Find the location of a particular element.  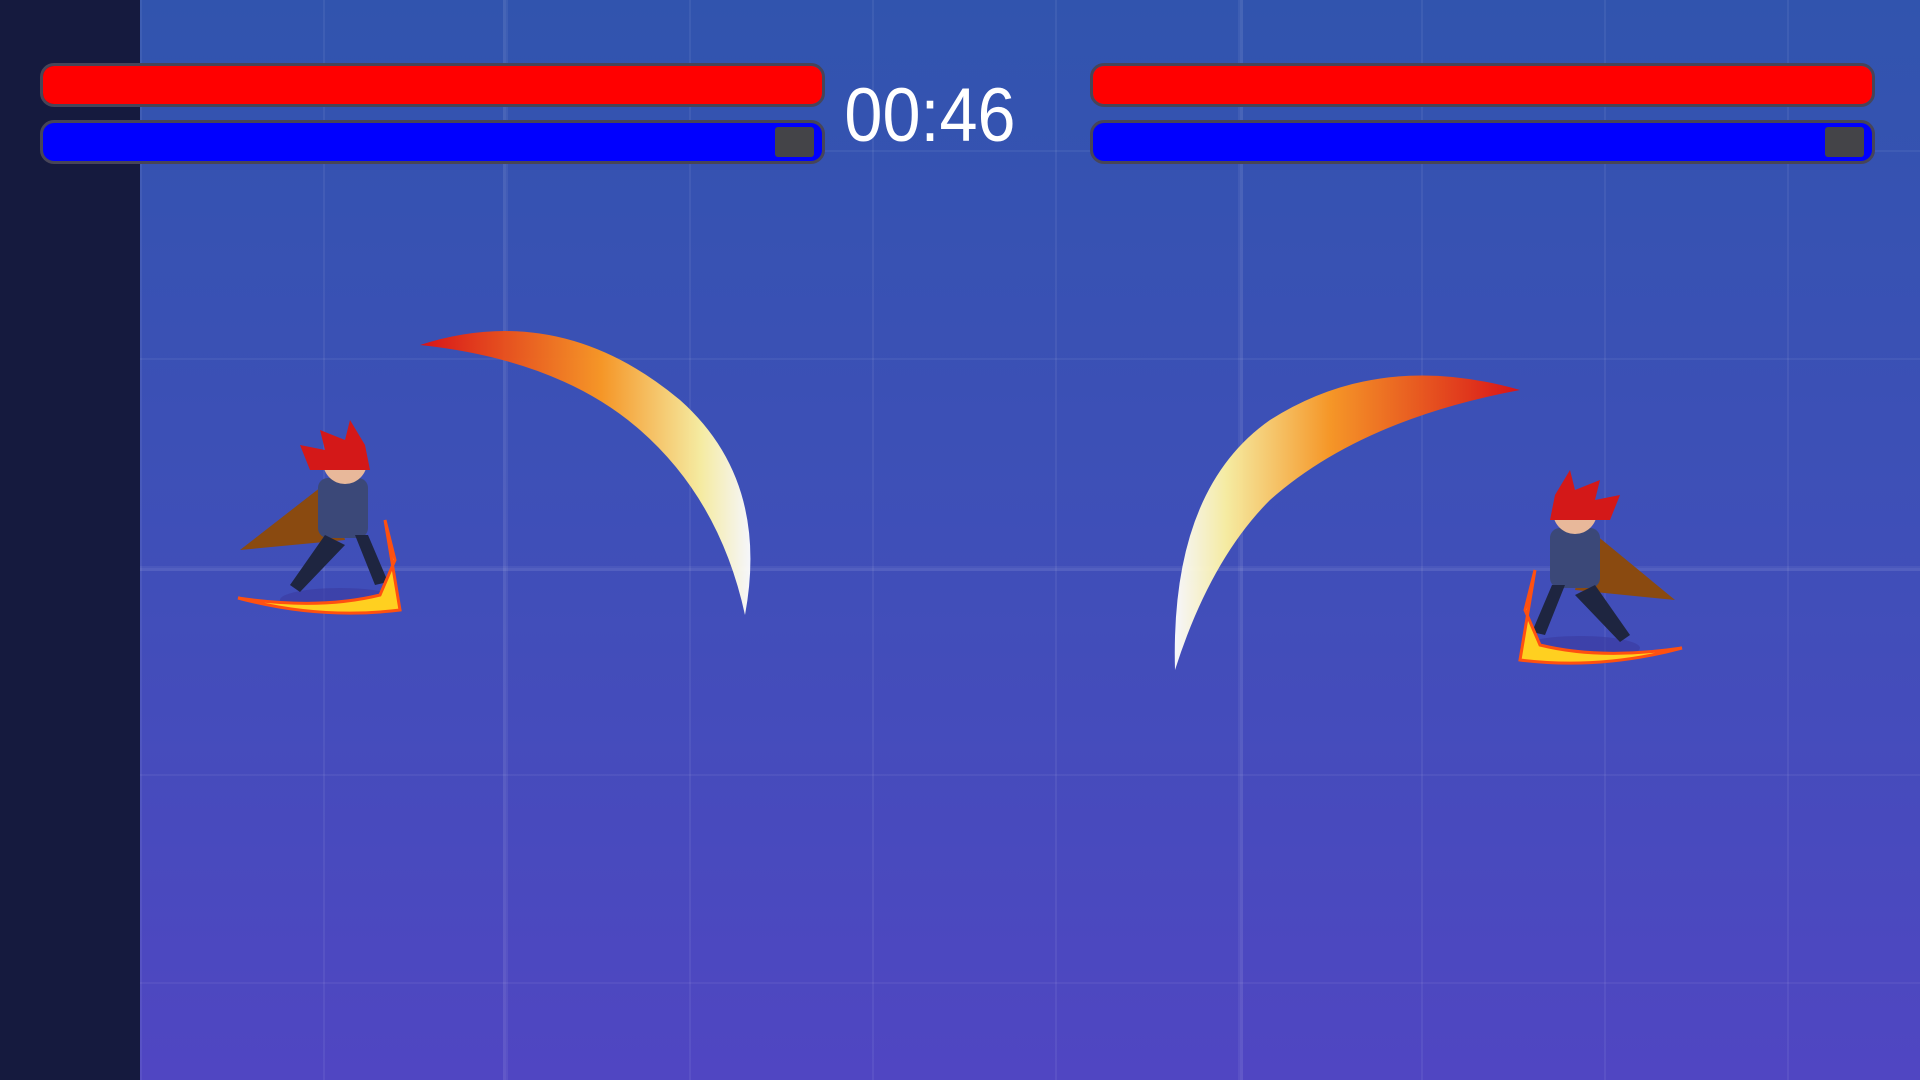

player2-mana-remaining is located at coordinates (1844, 142).